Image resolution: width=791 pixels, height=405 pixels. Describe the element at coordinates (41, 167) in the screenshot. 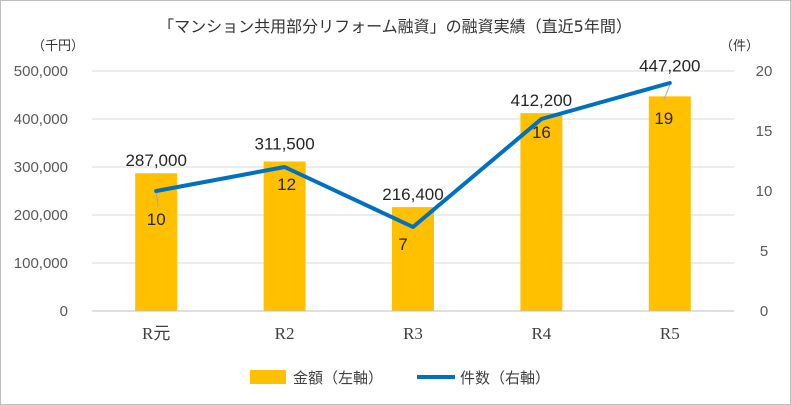

I see `y-left-tick-label: 300,000` at that location.